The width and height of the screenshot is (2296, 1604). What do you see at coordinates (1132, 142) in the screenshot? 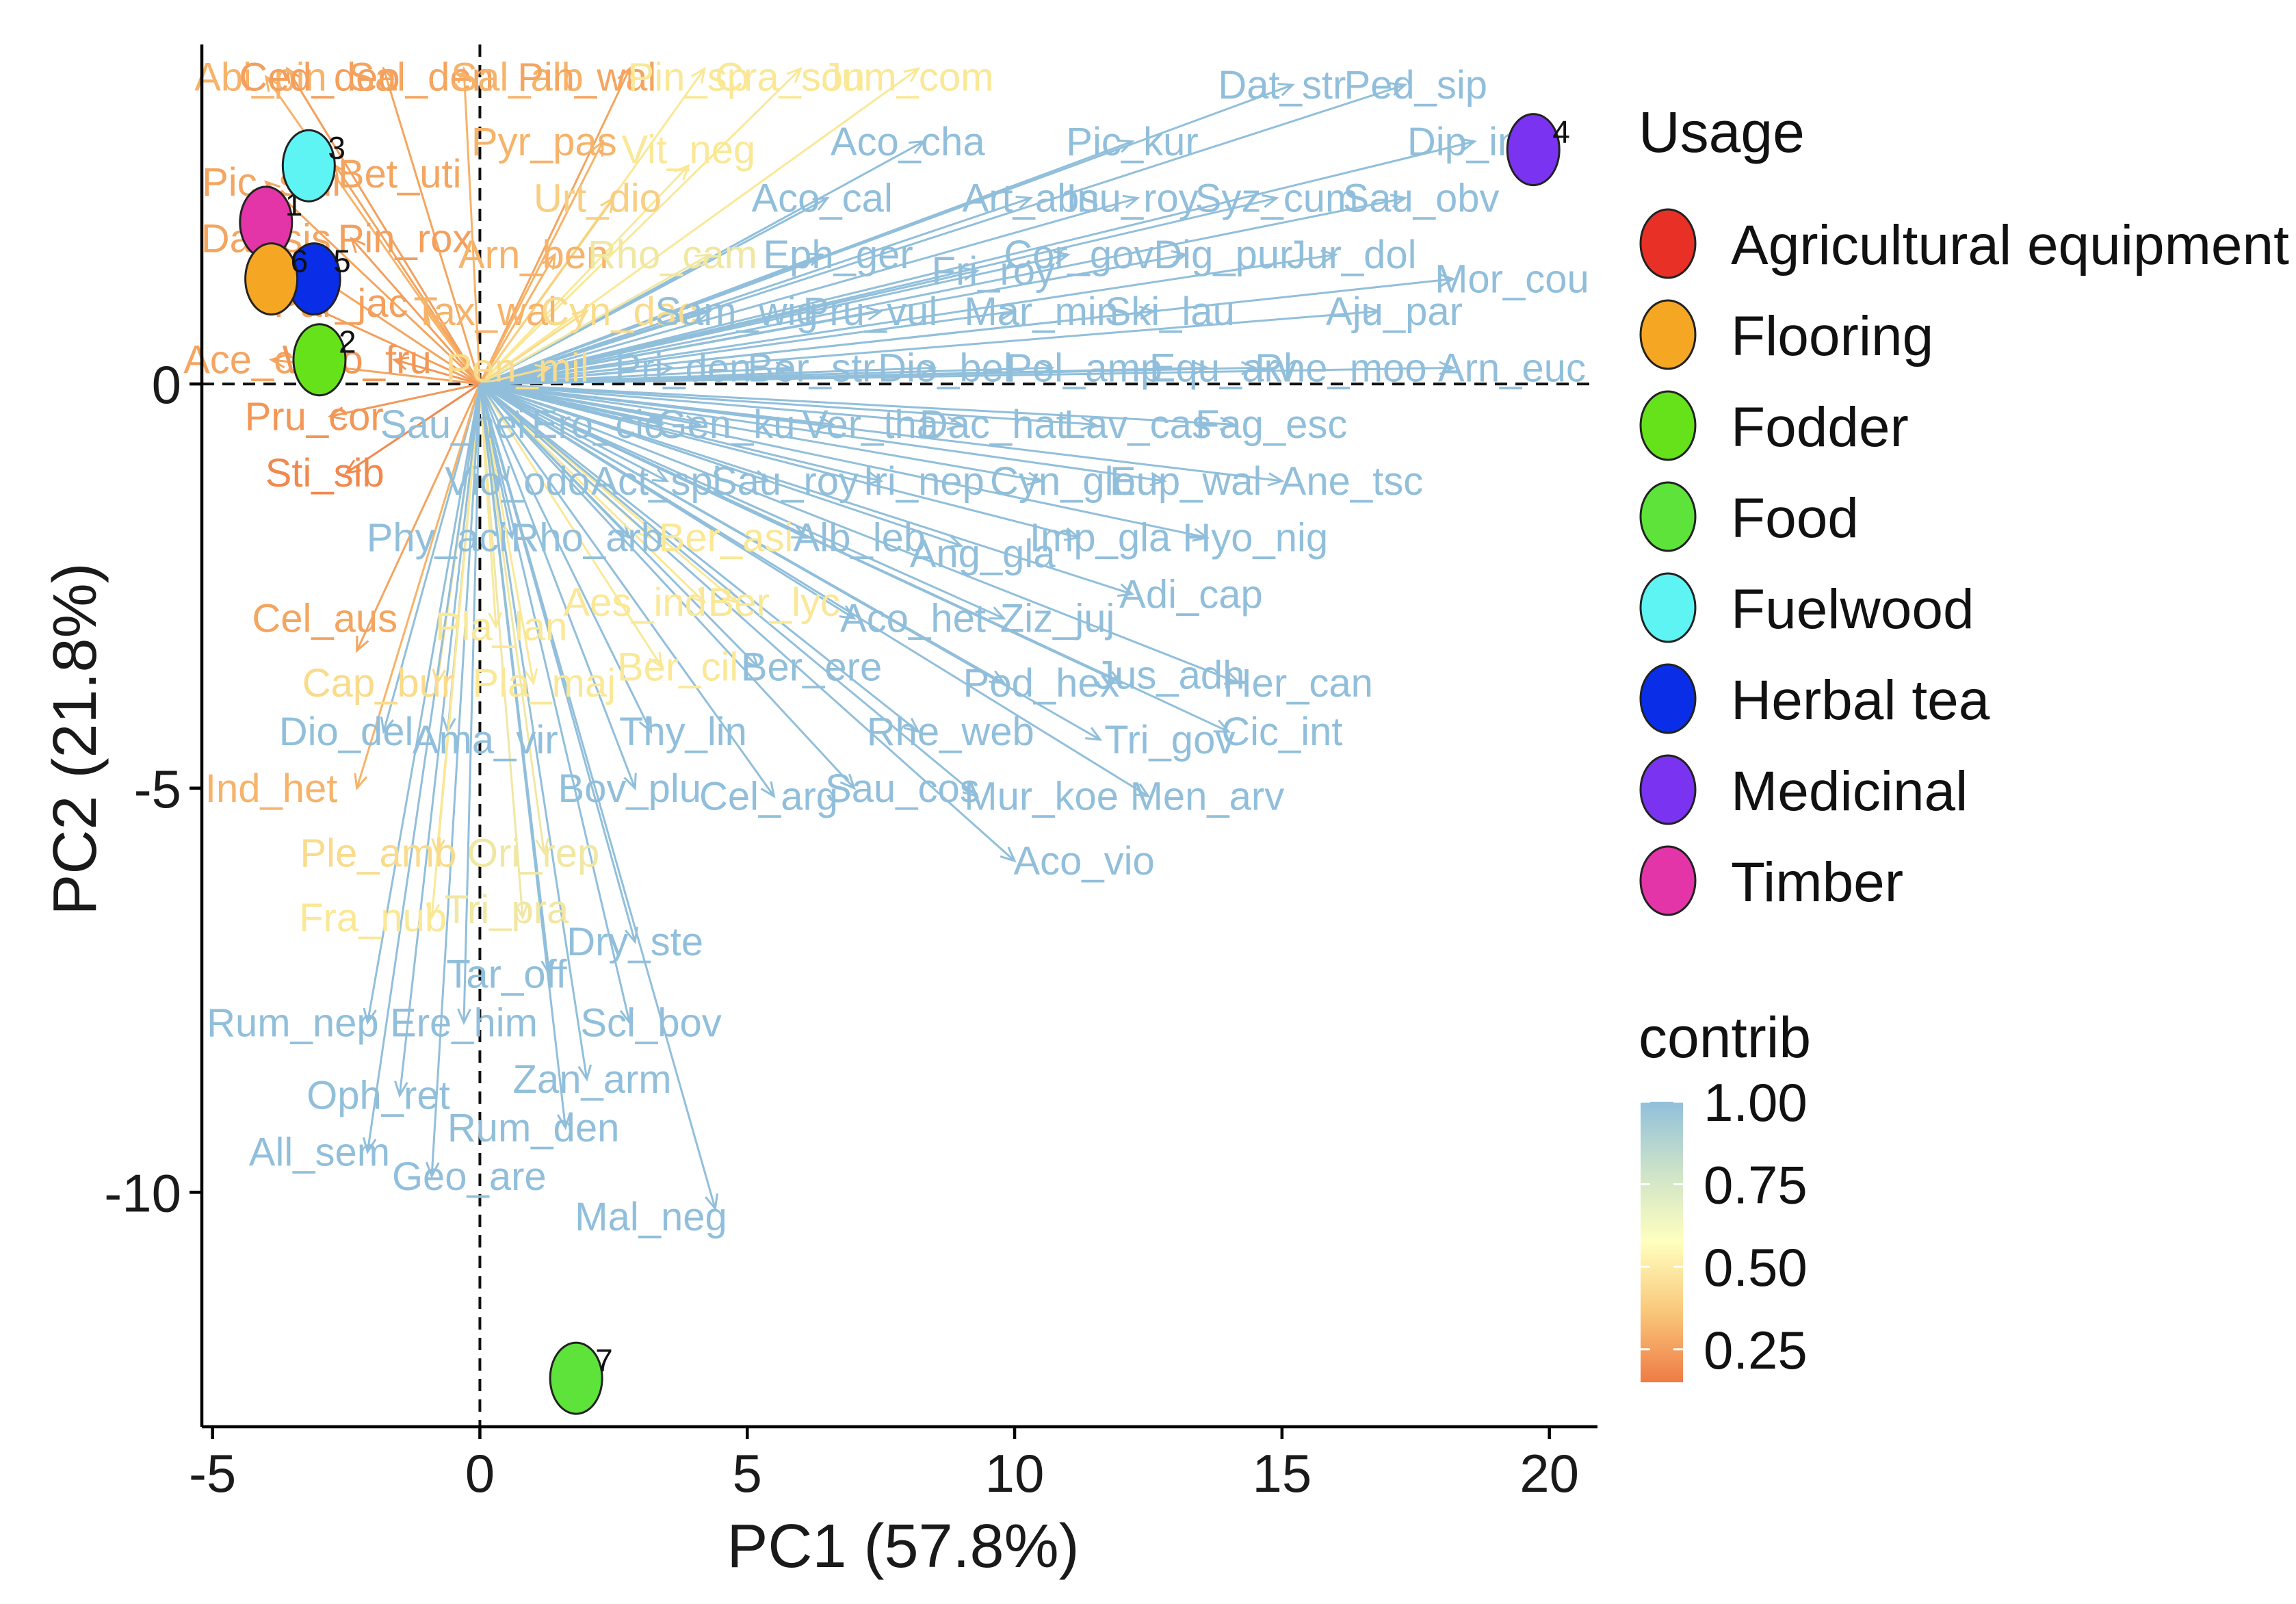
I see `var-label-pic-kur: Pic_kur` at bounding box center [1132, 142].